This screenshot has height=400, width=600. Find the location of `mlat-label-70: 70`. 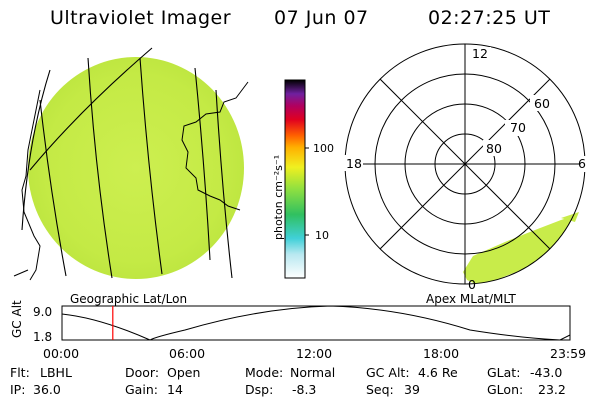

mlat-label-70: 70 is located at coordinates (518, 127).